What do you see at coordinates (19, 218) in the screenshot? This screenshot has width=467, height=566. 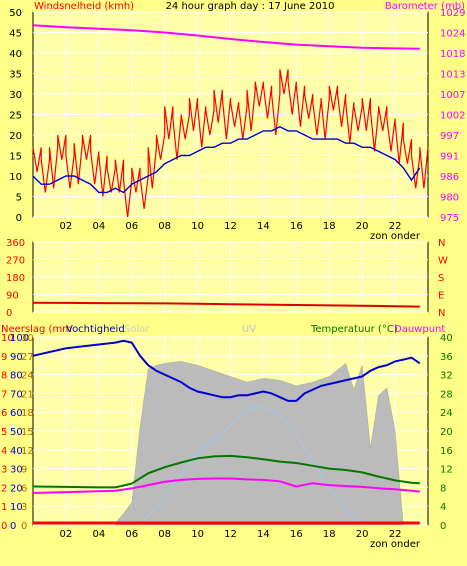 I see `wind-tick-label: 0` at bounding box center [19, 218].